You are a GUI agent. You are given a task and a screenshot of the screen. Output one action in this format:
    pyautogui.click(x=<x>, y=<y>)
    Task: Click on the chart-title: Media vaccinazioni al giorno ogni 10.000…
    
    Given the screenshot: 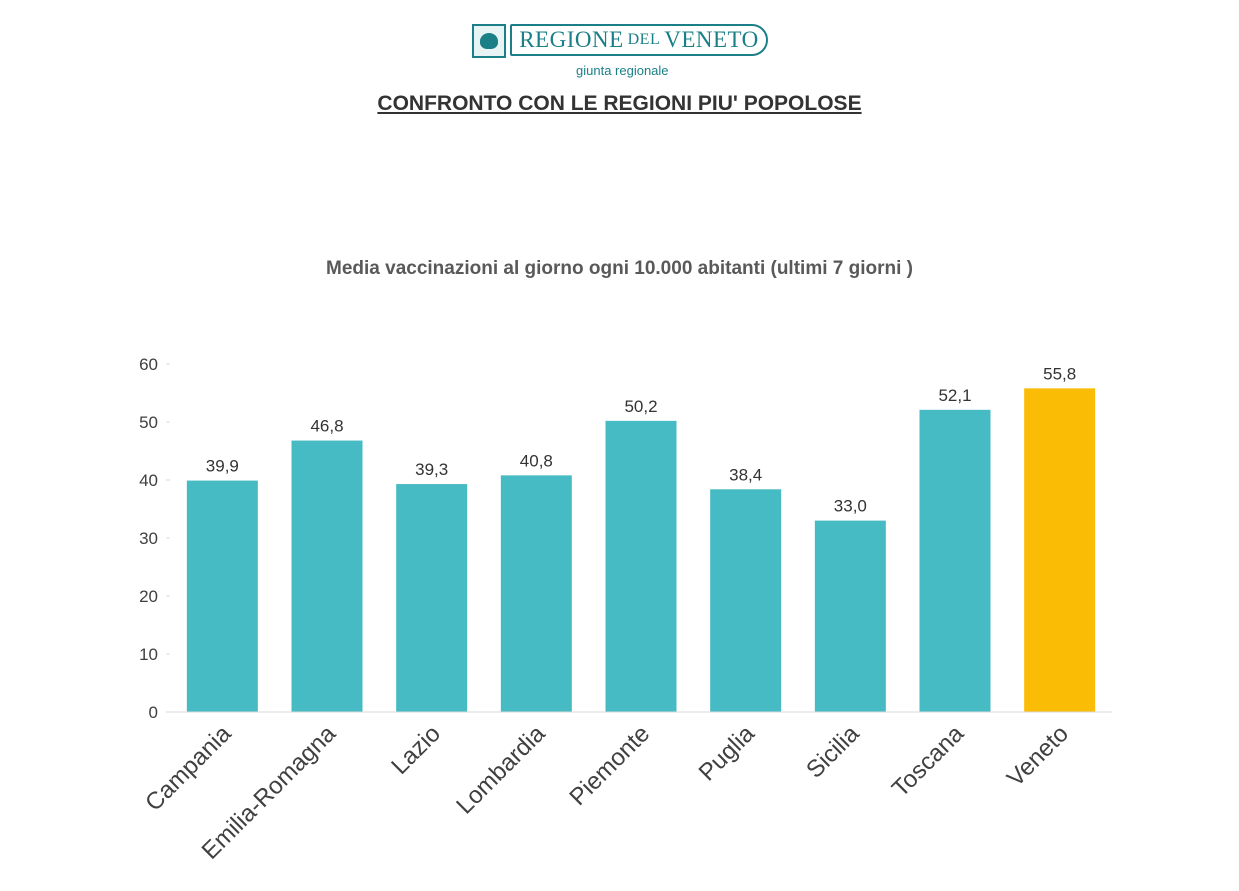 What is the action you would take?
    pyautogui.click(x=619, y=268)
    